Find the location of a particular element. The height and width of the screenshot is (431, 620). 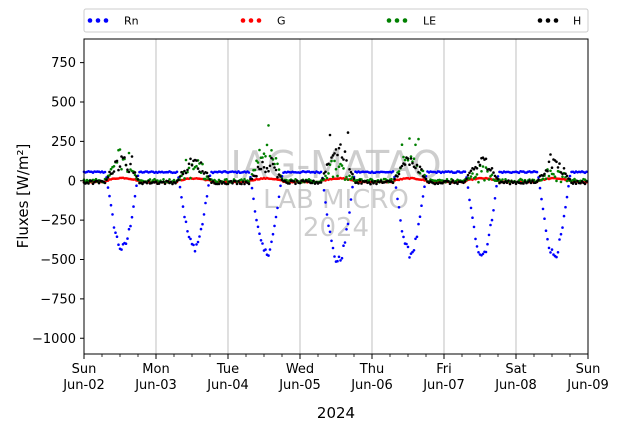

y-tick-label-1: 500 is located at coordinates (63, 103).